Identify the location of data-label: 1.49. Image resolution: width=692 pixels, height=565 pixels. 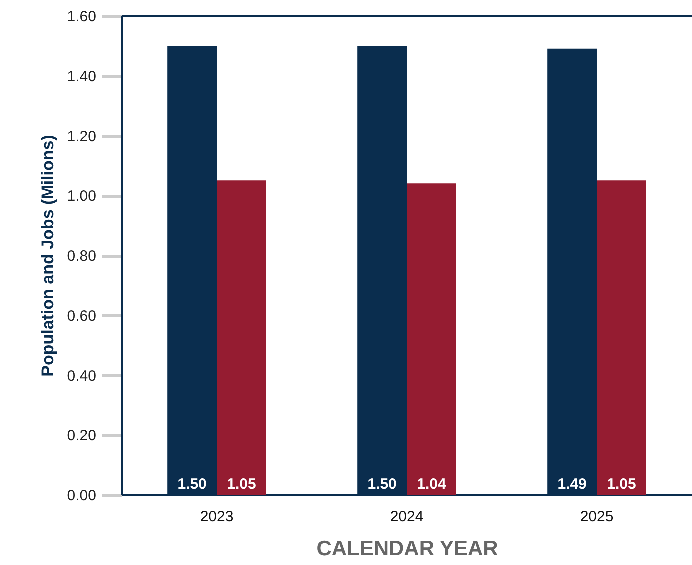
(572, 484).